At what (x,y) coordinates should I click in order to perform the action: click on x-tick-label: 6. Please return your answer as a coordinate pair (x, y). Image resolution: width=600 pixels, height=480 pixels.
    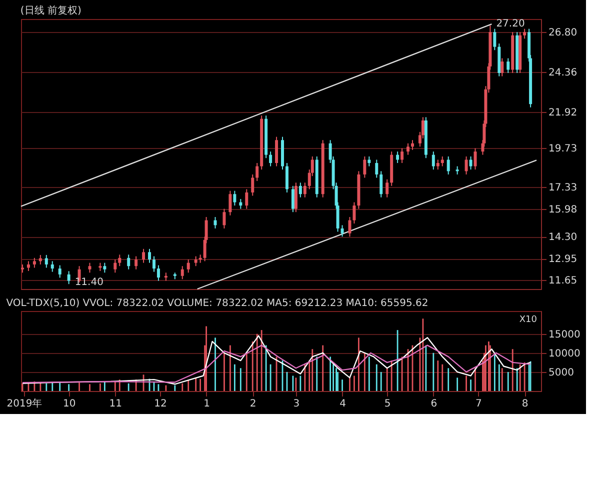
    Looking at the image, I should click on (434, 404).